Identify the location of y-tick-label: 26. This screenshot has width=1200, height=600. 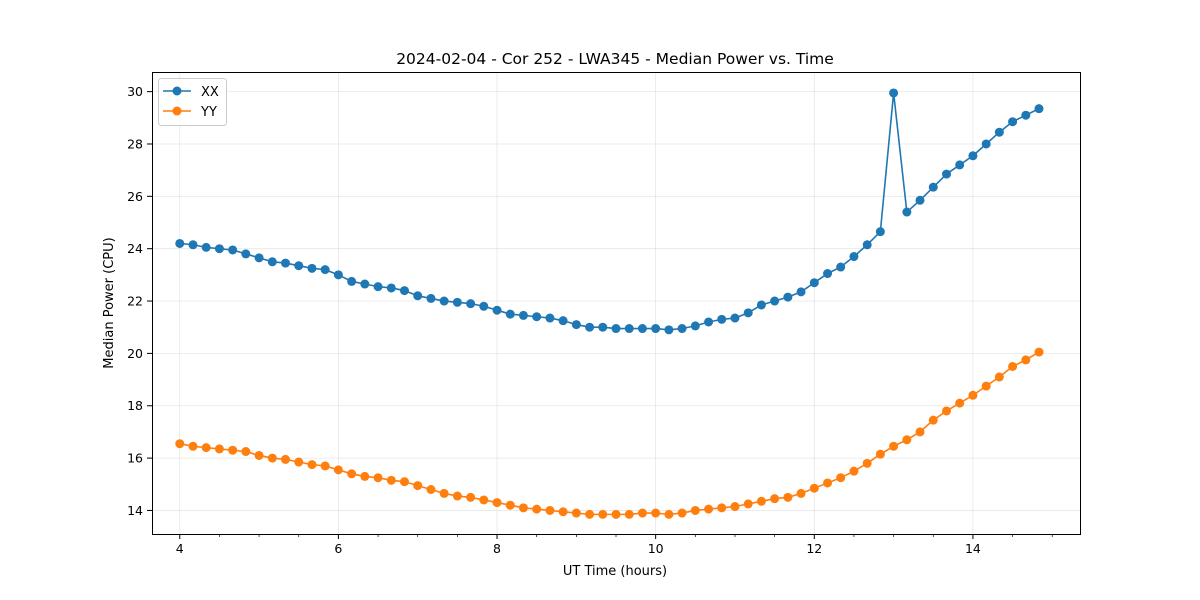
(135, 196).